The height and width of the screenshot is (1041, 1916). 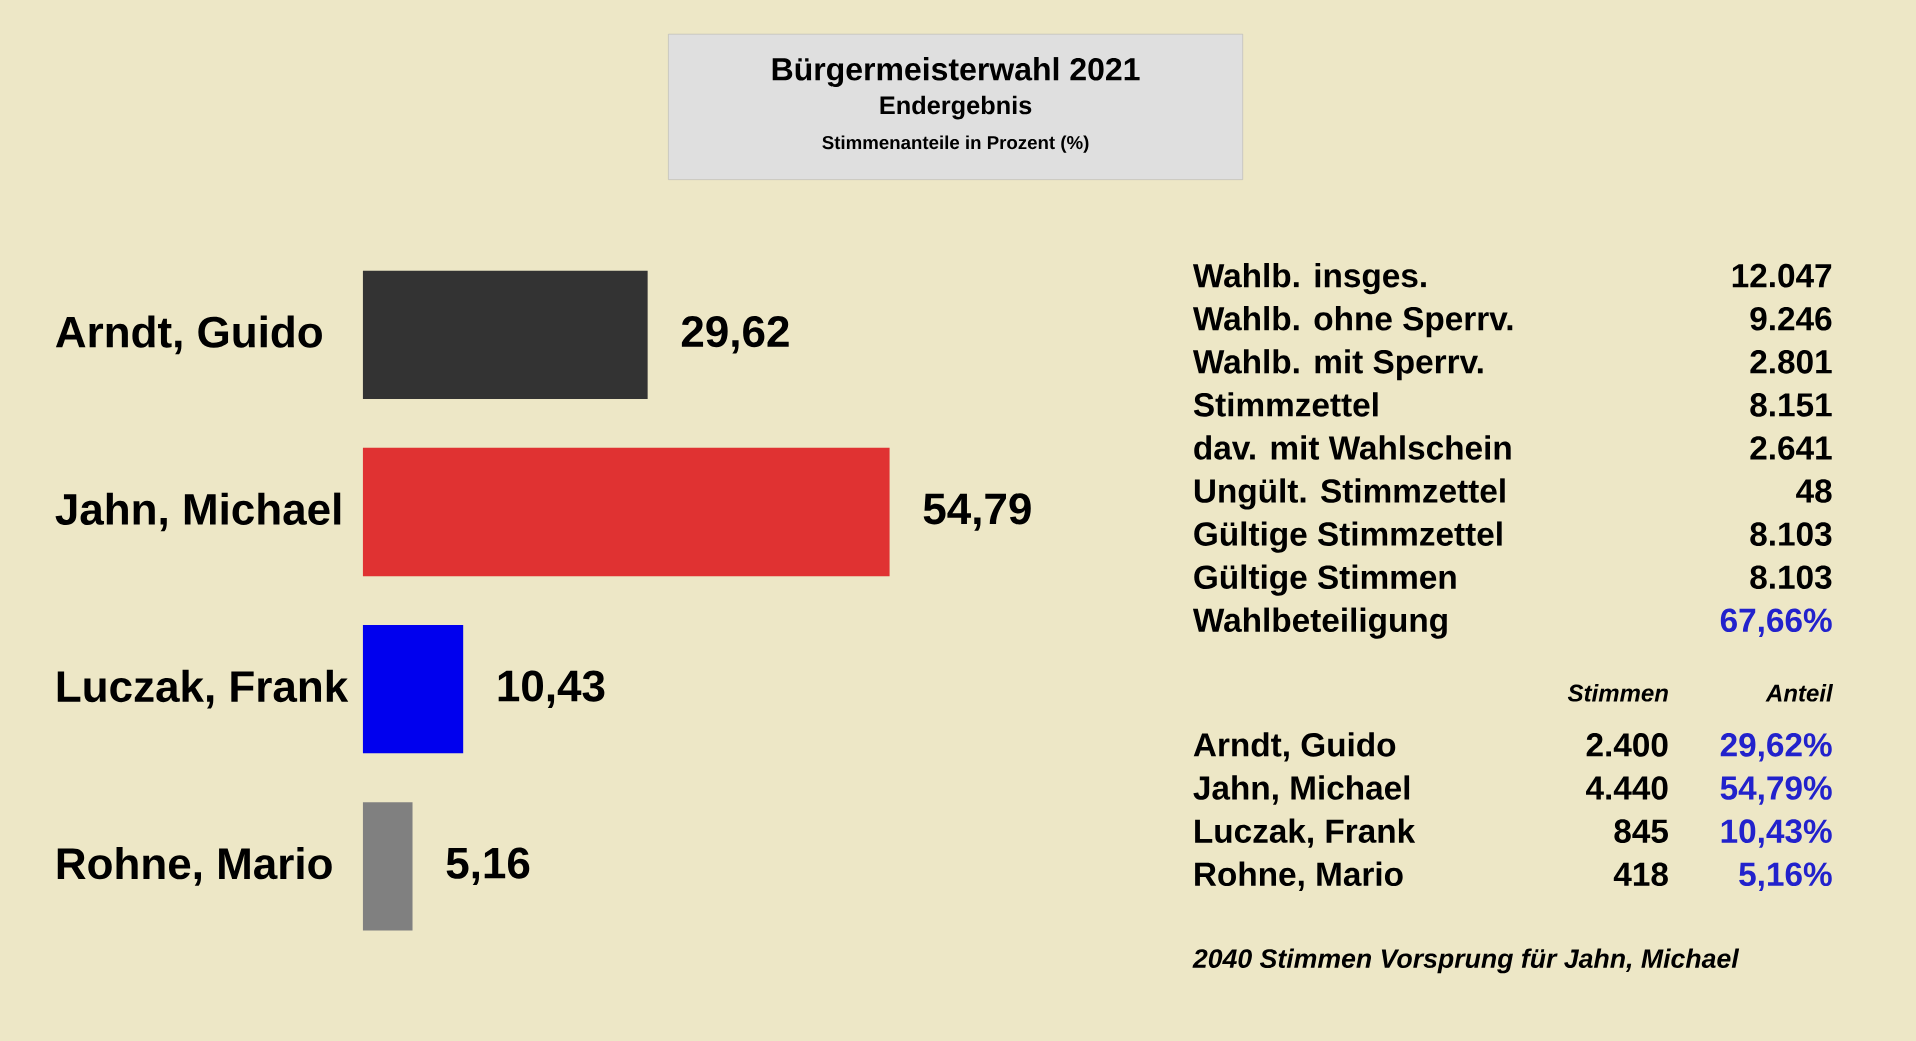 I want to click on text: Wahlb. insges., so click(x=1309, y=278).